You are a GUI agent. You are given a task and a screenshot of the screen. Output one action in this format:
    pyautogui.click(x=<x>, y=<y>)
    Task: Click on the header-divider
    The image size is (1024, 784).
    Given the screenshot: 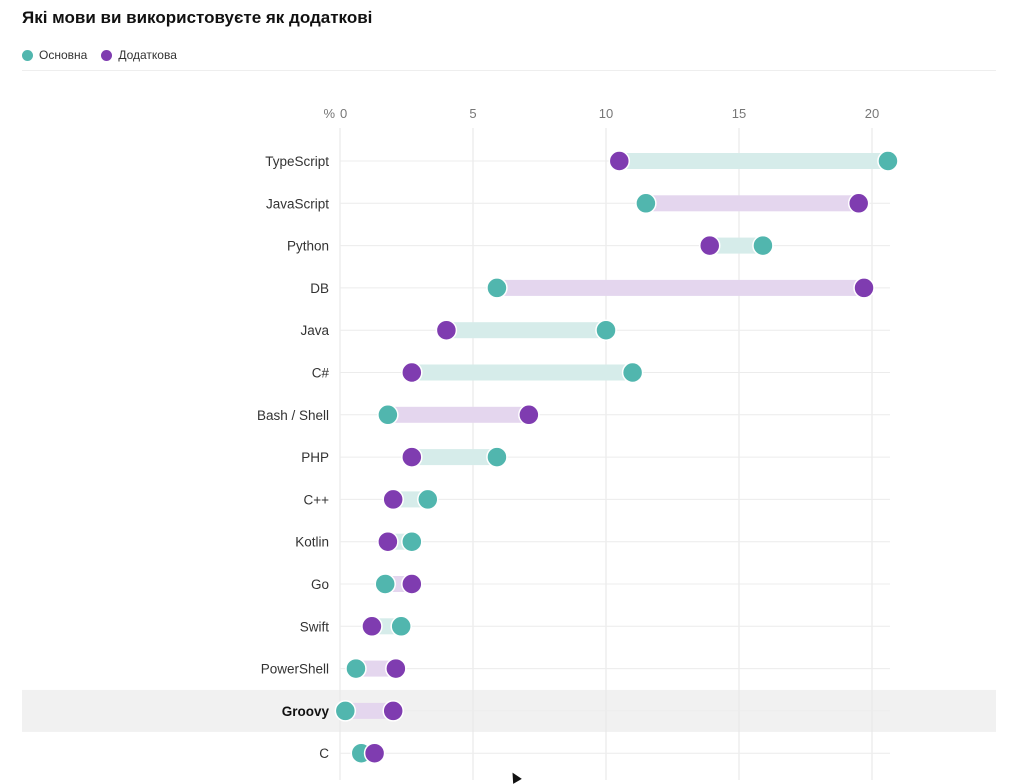 What is the action you would take?
    pyautogui.click(x=509, y=70)
    